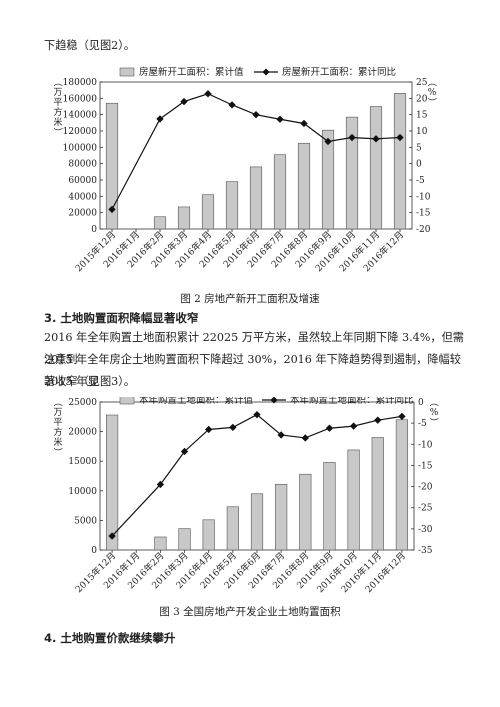 The image size is (500, 707). Describe the element at coordinates (425, 530) in the screenshot. I see `right-tick-label: -30` at that location.